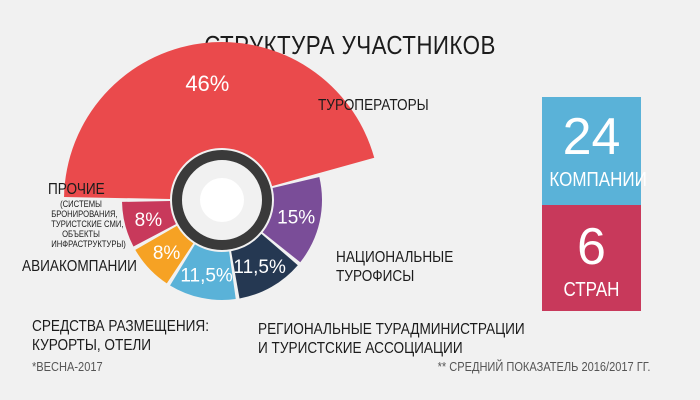 Image resolution: width=700 pixels, height=400 pixels. What do you see at coordinates (76, 189) in the screenshot?
I see `label-other: ПРОЧИЕ` at bounding box center [76, 189].